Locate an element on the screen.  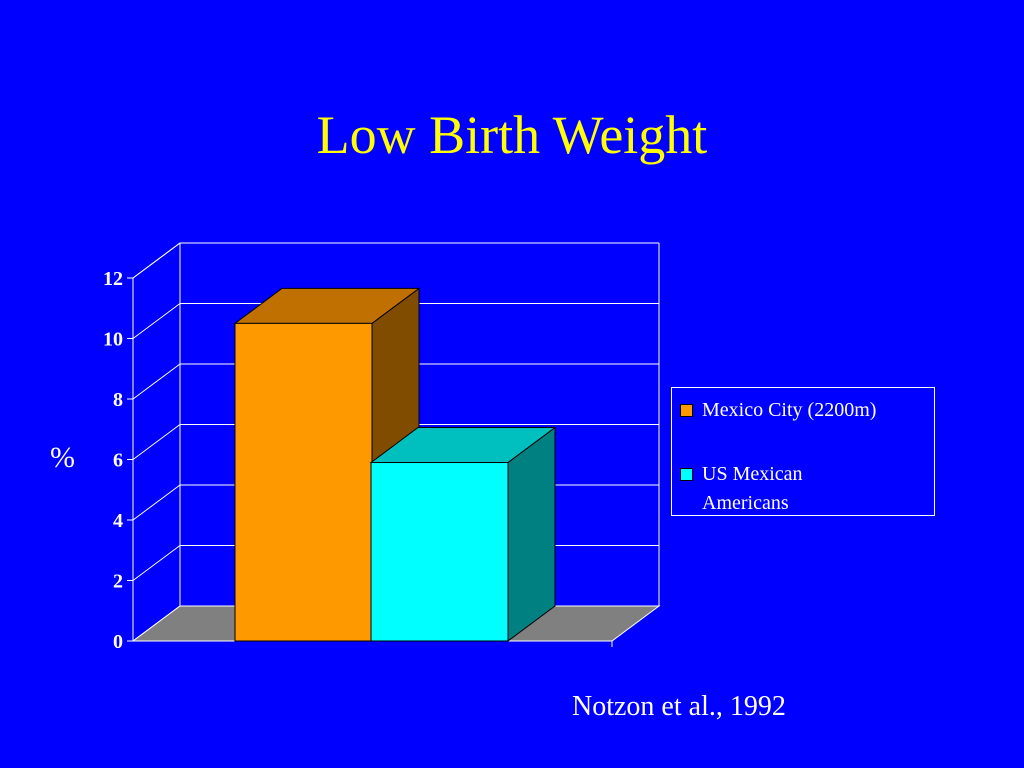
bar-mexico-city is located at coordinates (303, 482).